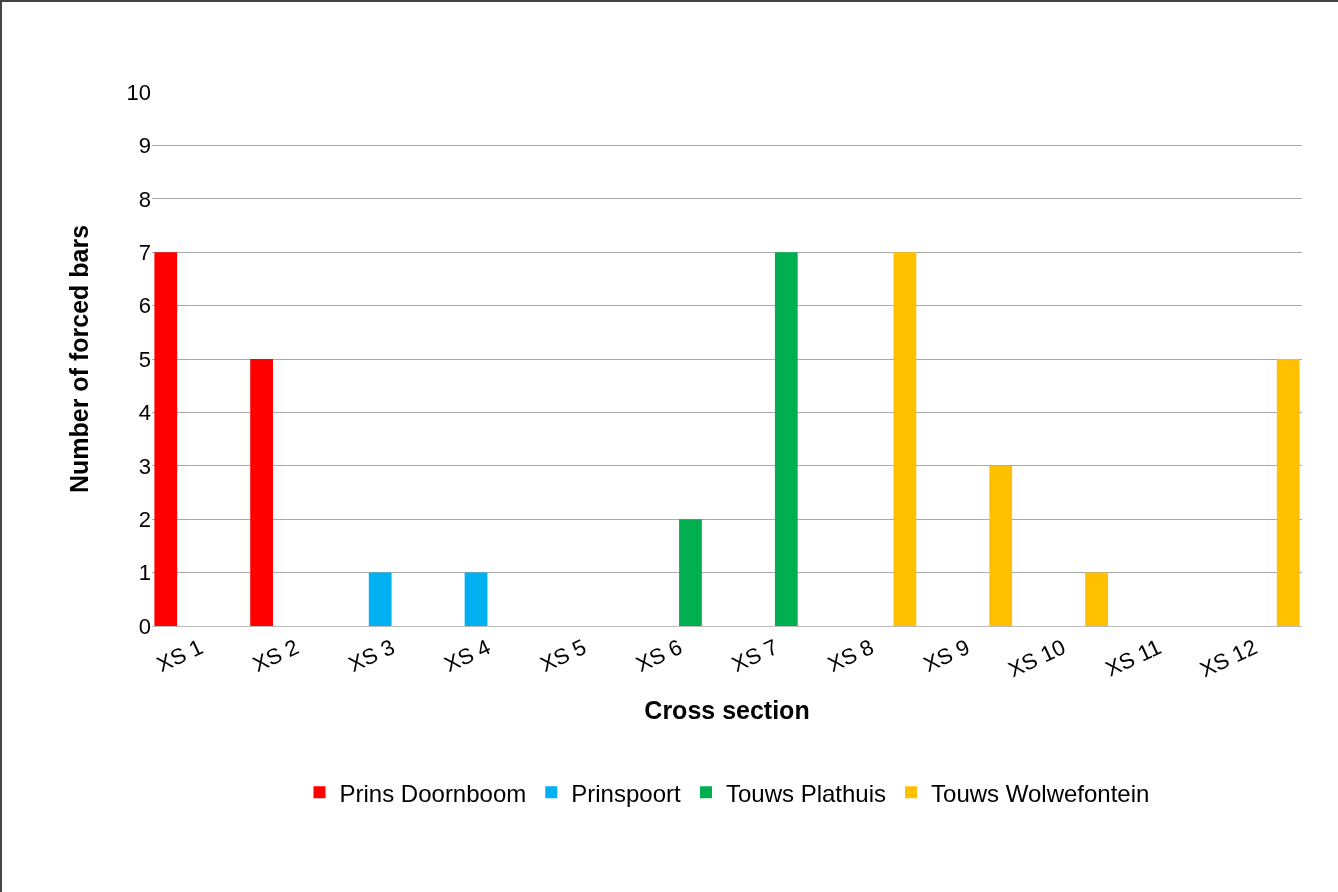  Describe the element at coordinates (1037, 658) in the screenshot. I see `x-tick-label: XS 10` at that location.